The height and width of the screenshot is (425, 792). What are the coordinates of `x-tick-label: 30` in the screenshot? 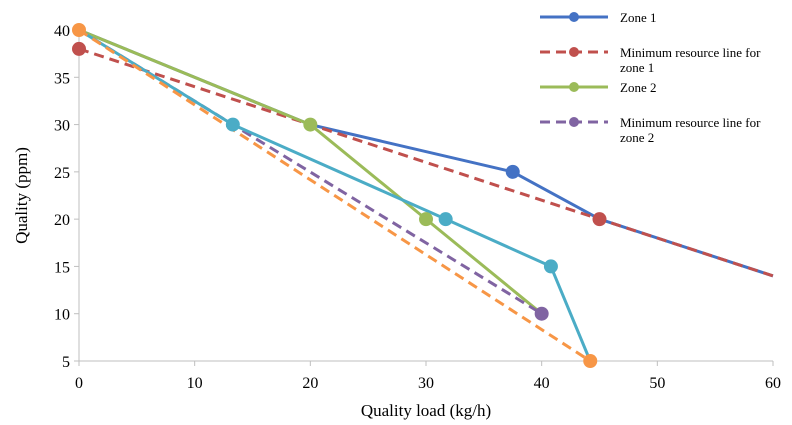 It's located at (426, 383).